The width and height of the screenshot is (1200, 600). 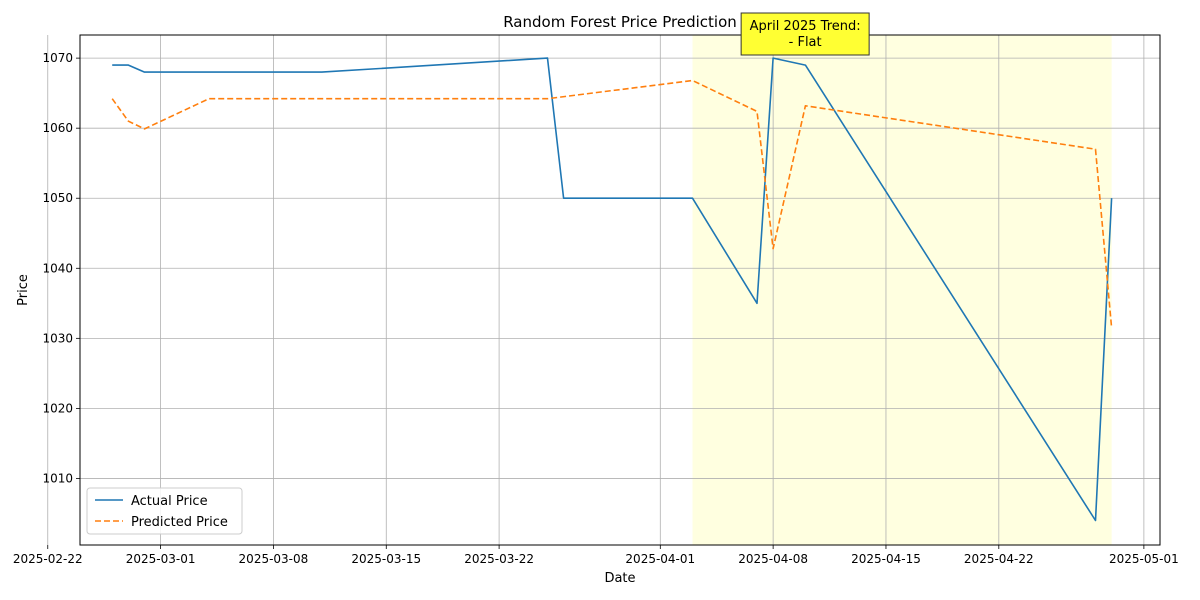 What do you see at coordinates (274, 559) in the screenshot?
I see `x-tick-label: 2025-03-08` at bounding box center [274, 559].